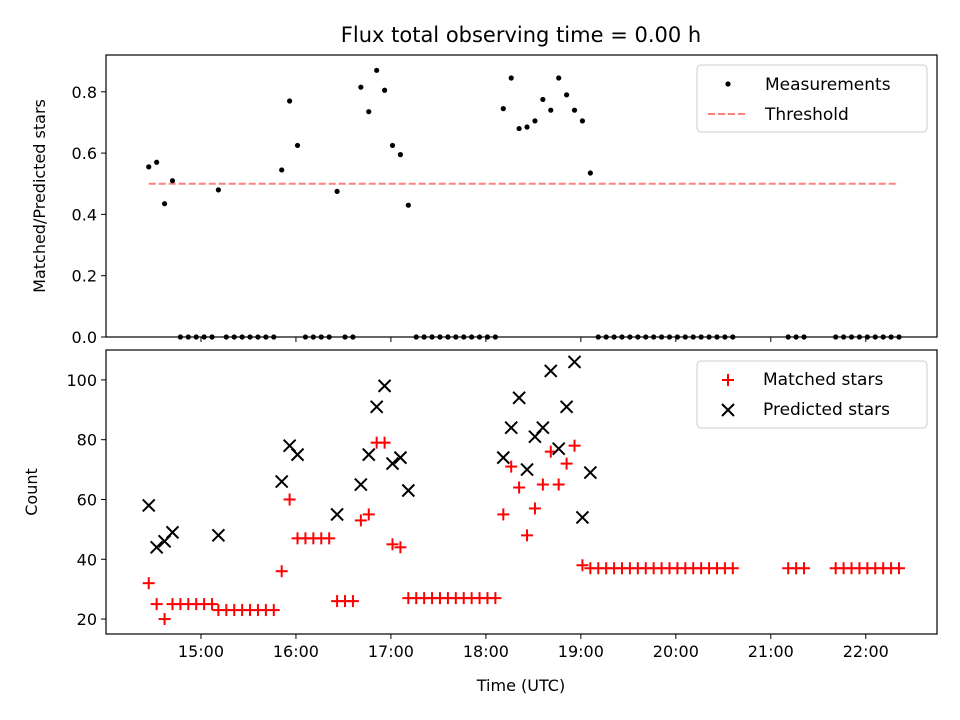 This screenshot has width=960, height=720. Describe the element at coordinates (391, 651) in the screenshot. I see `x-tick-label: 17:00` at that location.